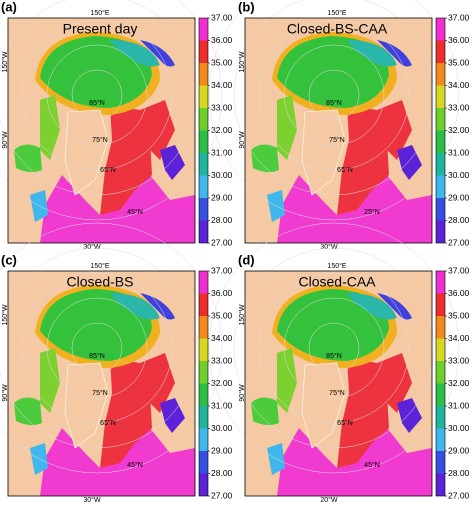 The image size is (474, 510). I want to click on panel-title: Present day, so click(100, 29).